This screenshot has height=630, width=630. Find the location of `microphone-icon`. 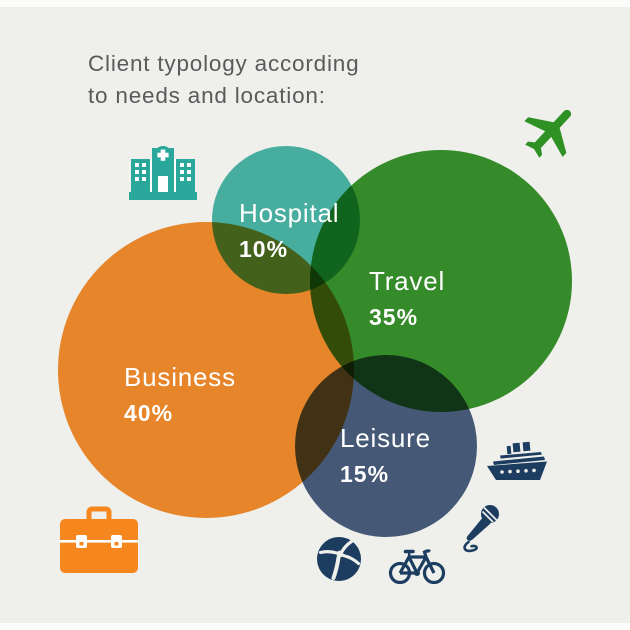

microphone-icon is located at coordinates (480, 527).